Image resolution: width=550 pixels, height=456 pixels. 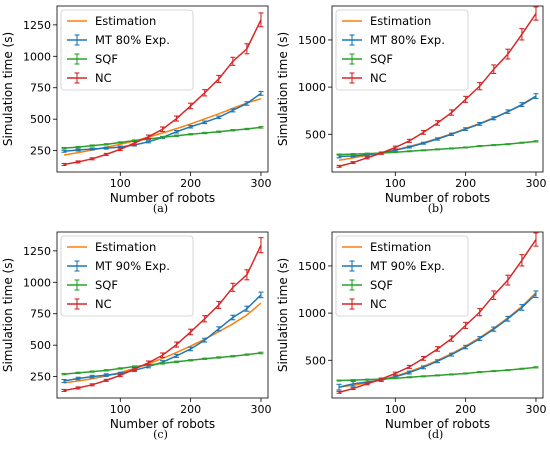 What do you see at coordinates (160, 208) in the screenshot?
I see `panel-caption: (a)` at bounding box center [160, 208].